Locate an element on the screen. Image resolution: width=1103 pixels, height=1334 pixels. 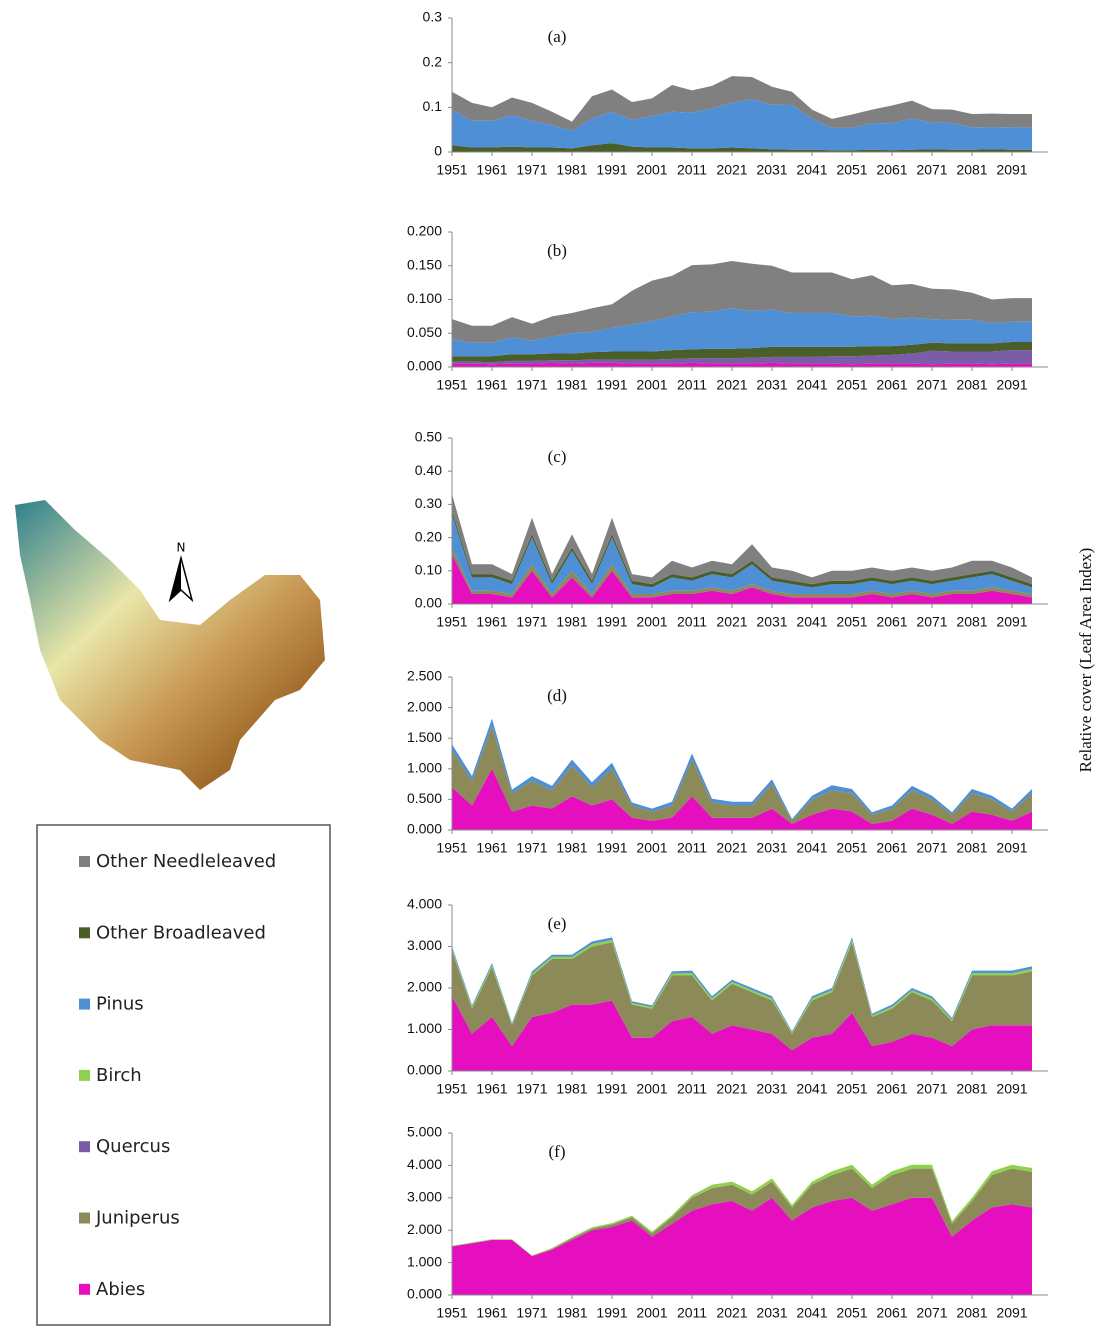
north-arrow-half is located at coordinates (175, 579).